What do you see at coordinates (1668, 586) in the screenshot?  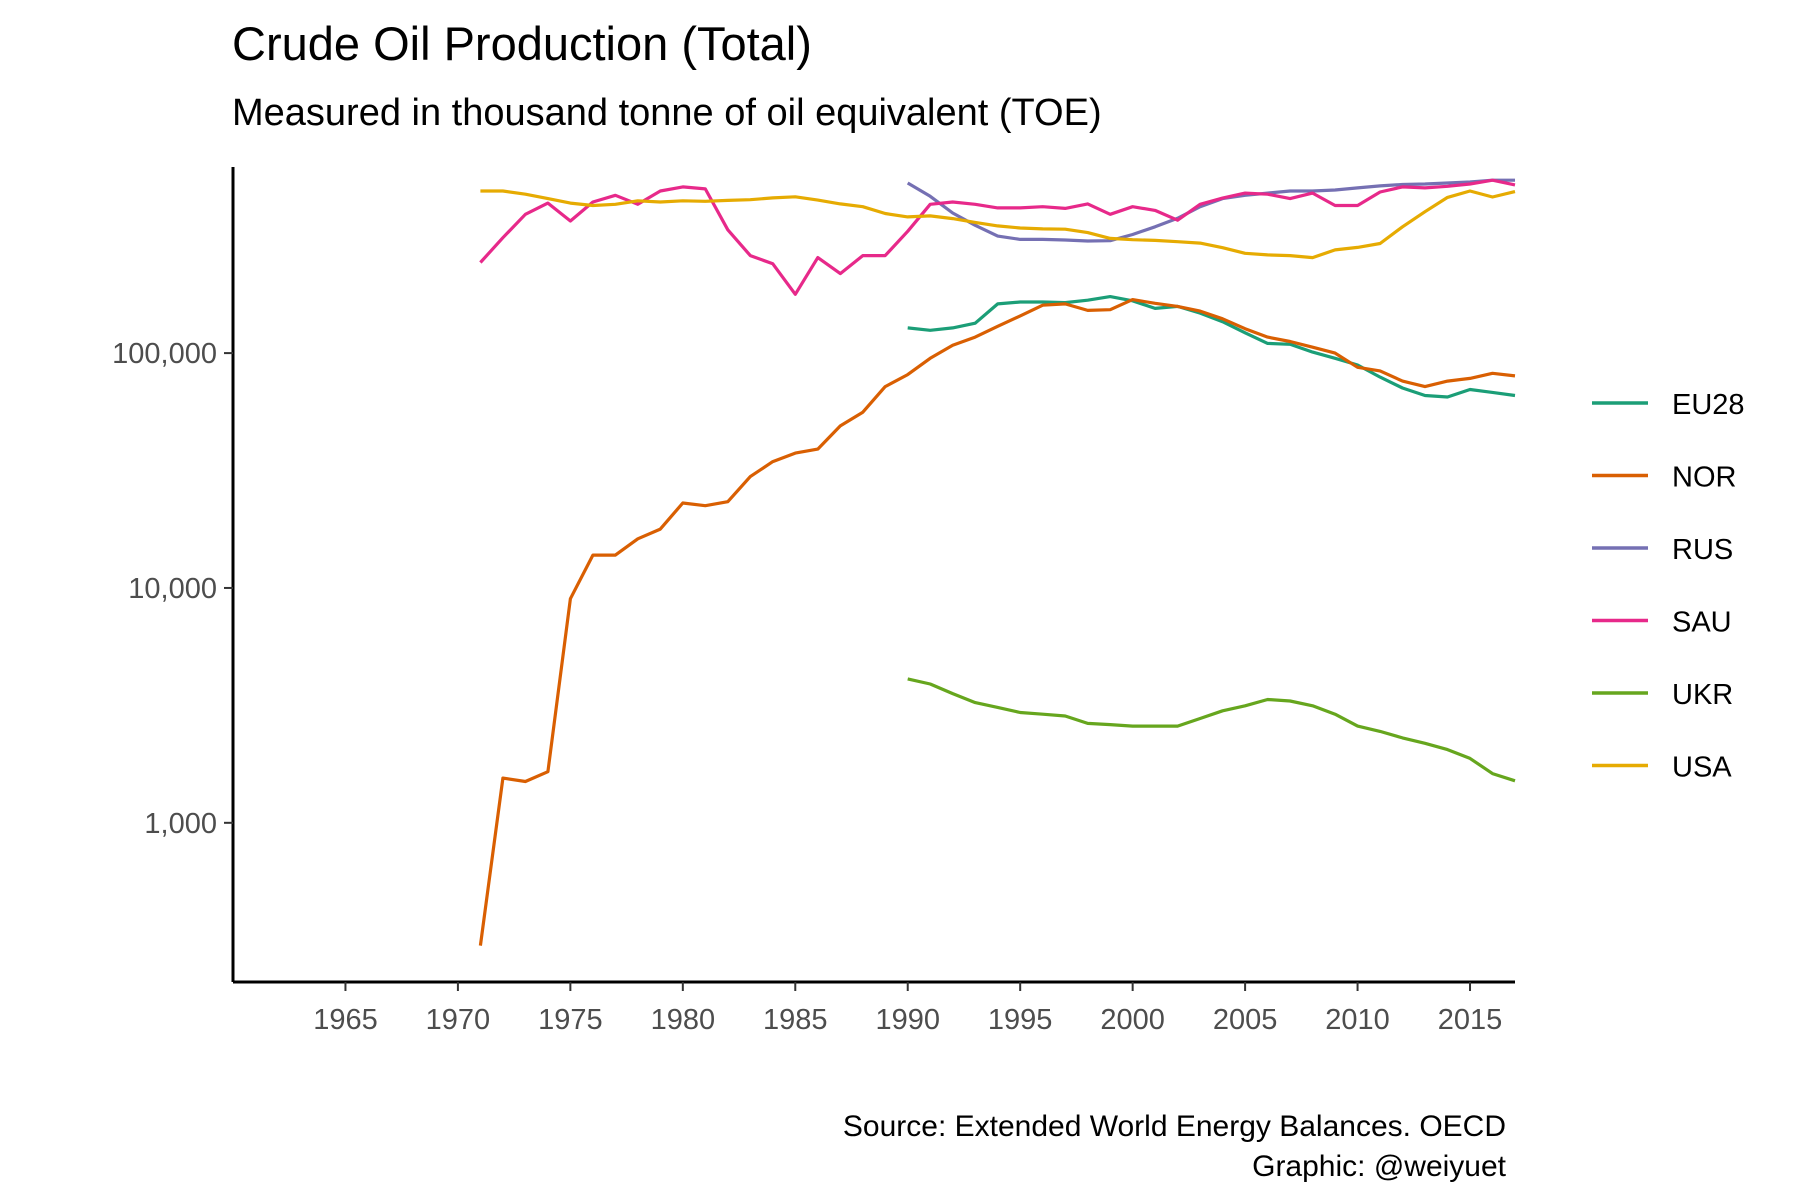 I see `legend: EU28 NOR RUS SAU UKR USA` at bounding box center [1668, 586].